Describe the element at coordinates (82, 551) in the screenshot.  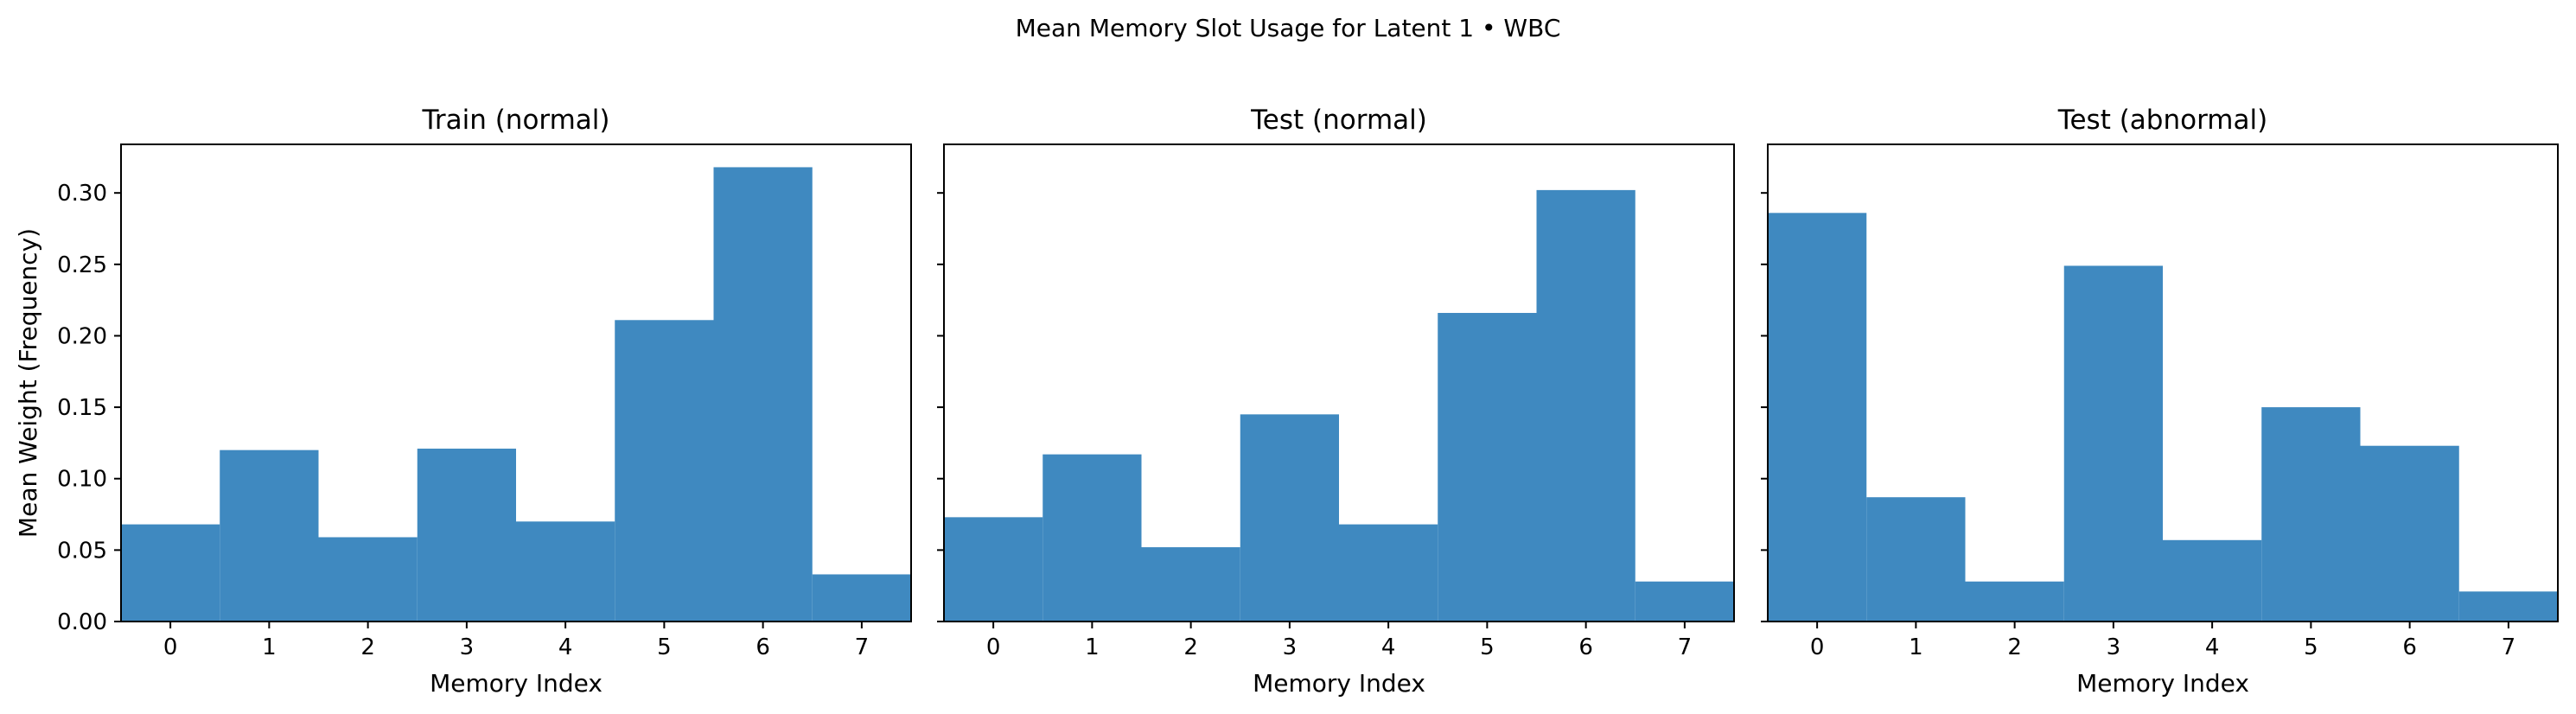
I see `y-tick-label: 0.05` at that location.